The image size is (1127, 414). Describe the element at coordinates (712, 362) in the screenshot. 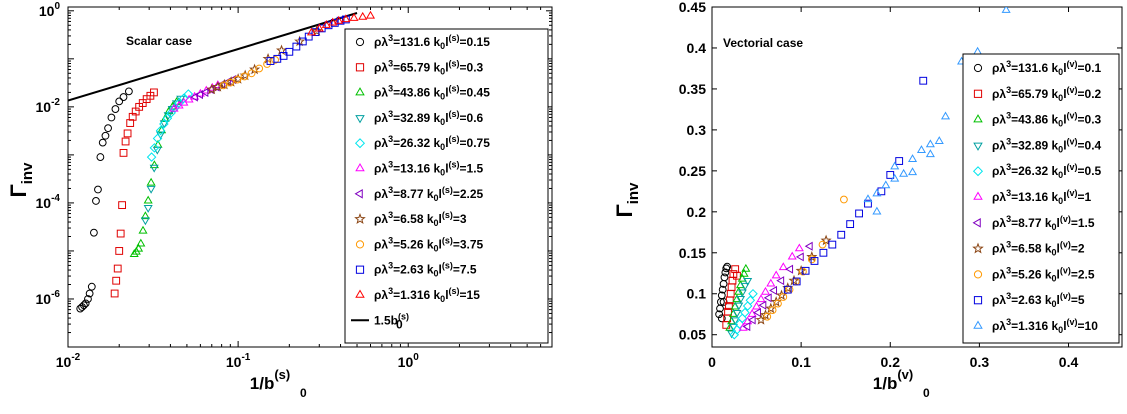

I see `x-tick-label: 0` at that location.